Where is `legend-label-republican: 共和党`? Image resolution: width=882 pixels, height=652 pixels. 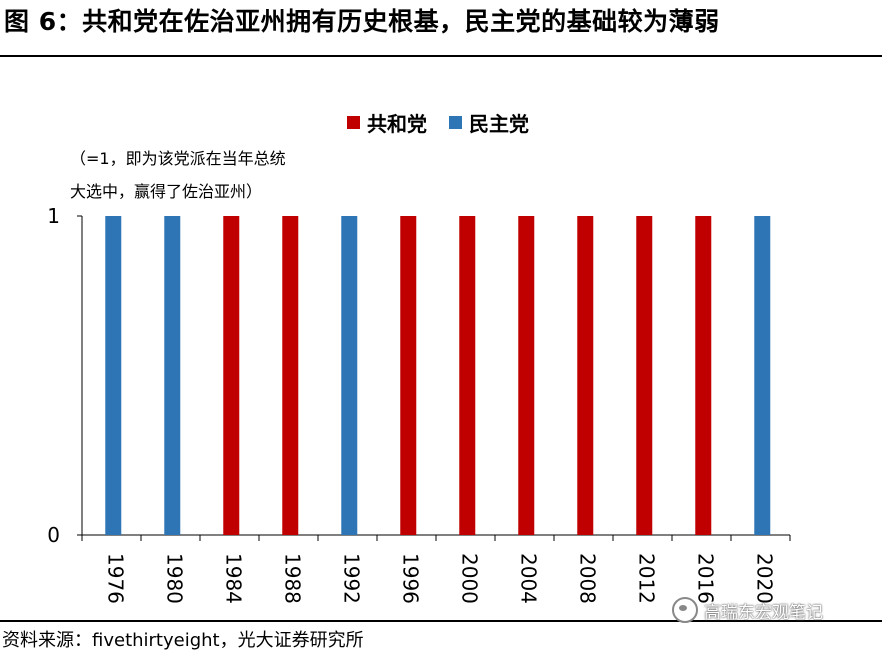 legend-label-republican: 共和党 is located at coordinates (397, 124).